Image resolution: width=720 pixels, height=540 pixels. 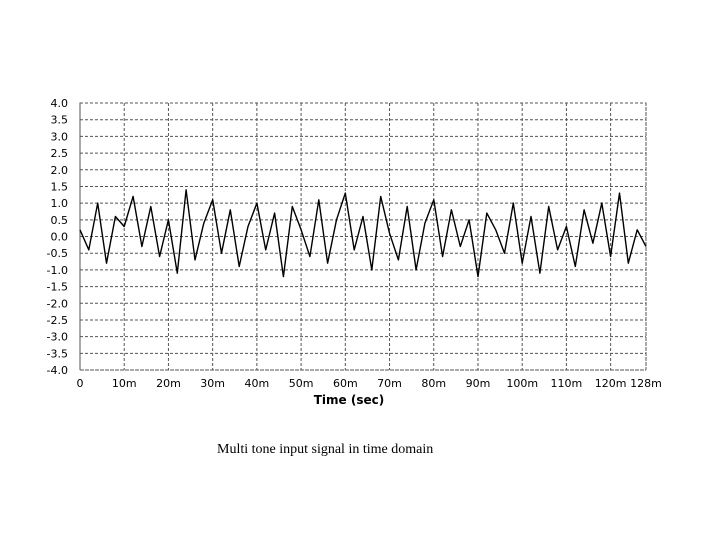 What do you see at coordinates (57, 337) in the screenshot?
I see `y-tick-label: -3.0` at bounding box center [57, 337].